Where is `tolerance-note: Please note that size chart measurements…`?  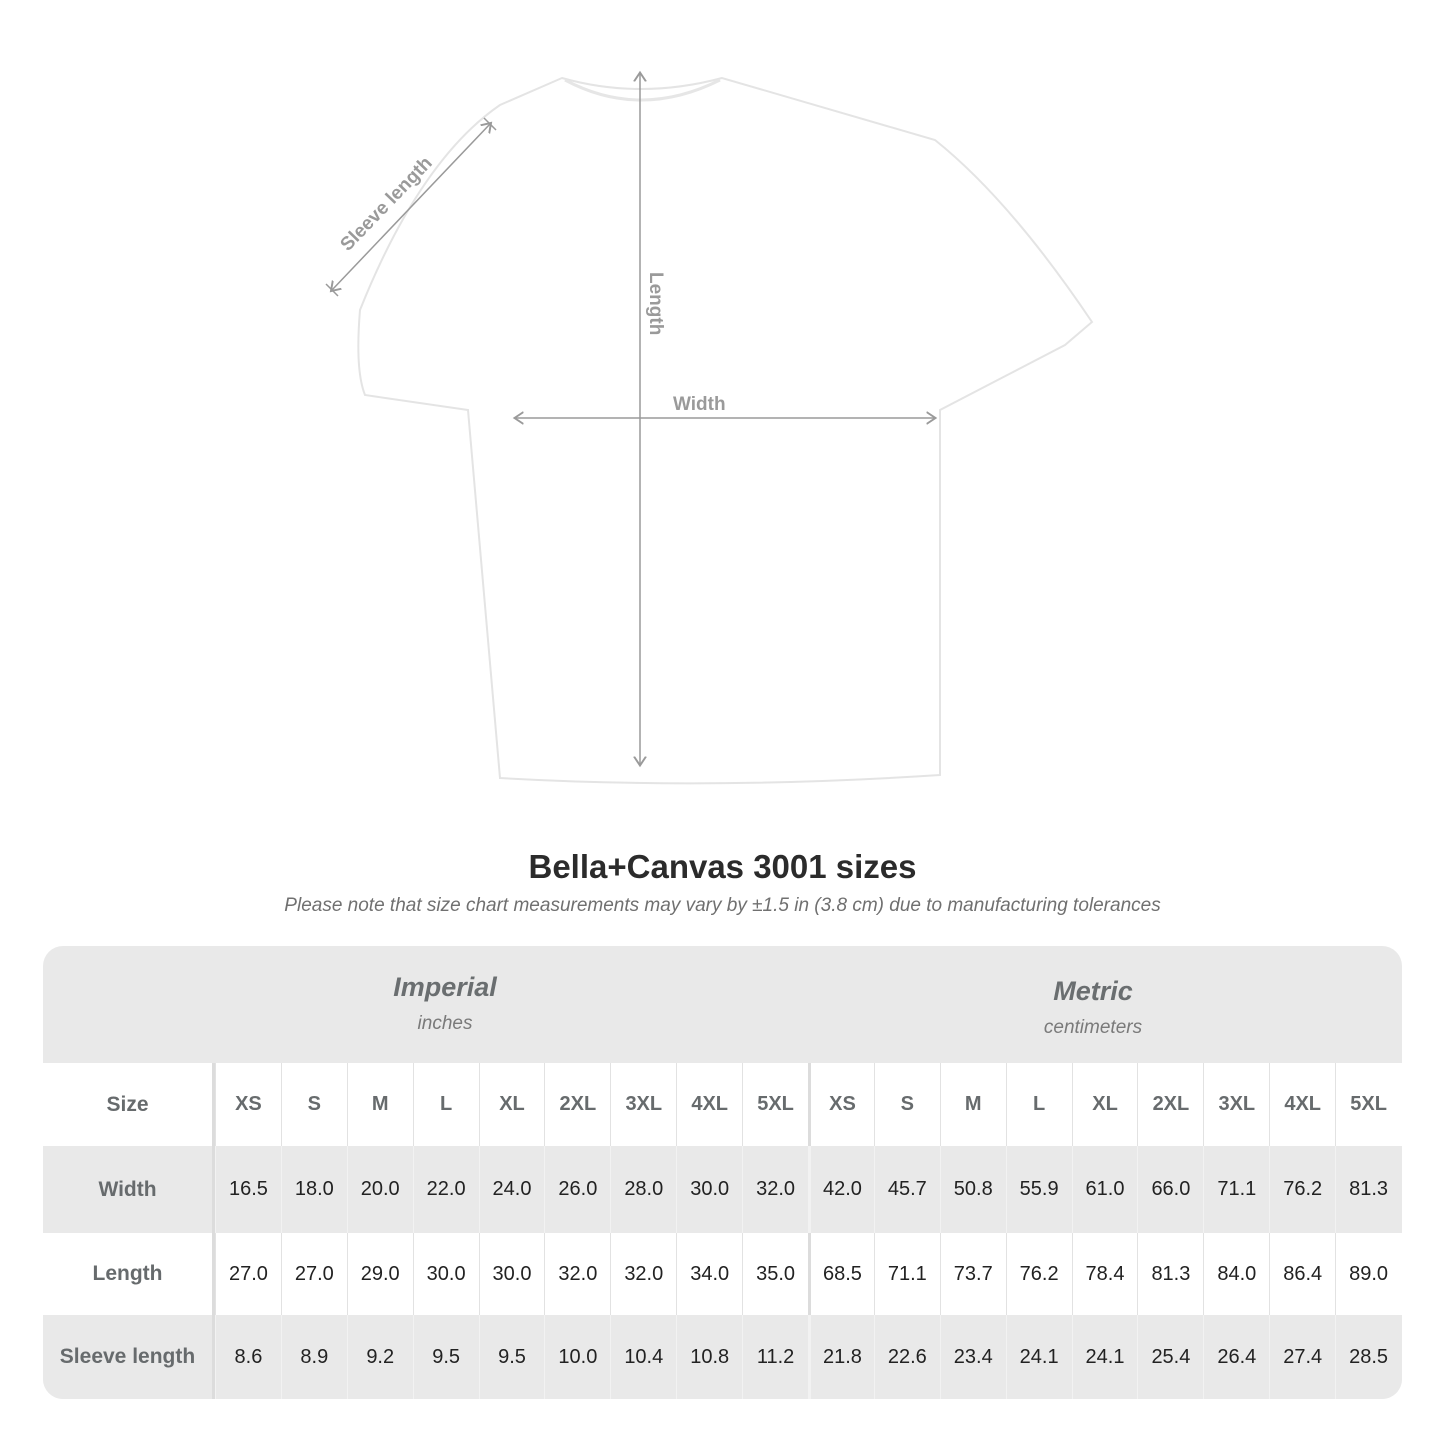 tolerance-note: Please note that size chart measurements… is located at coordinates (722, 905).